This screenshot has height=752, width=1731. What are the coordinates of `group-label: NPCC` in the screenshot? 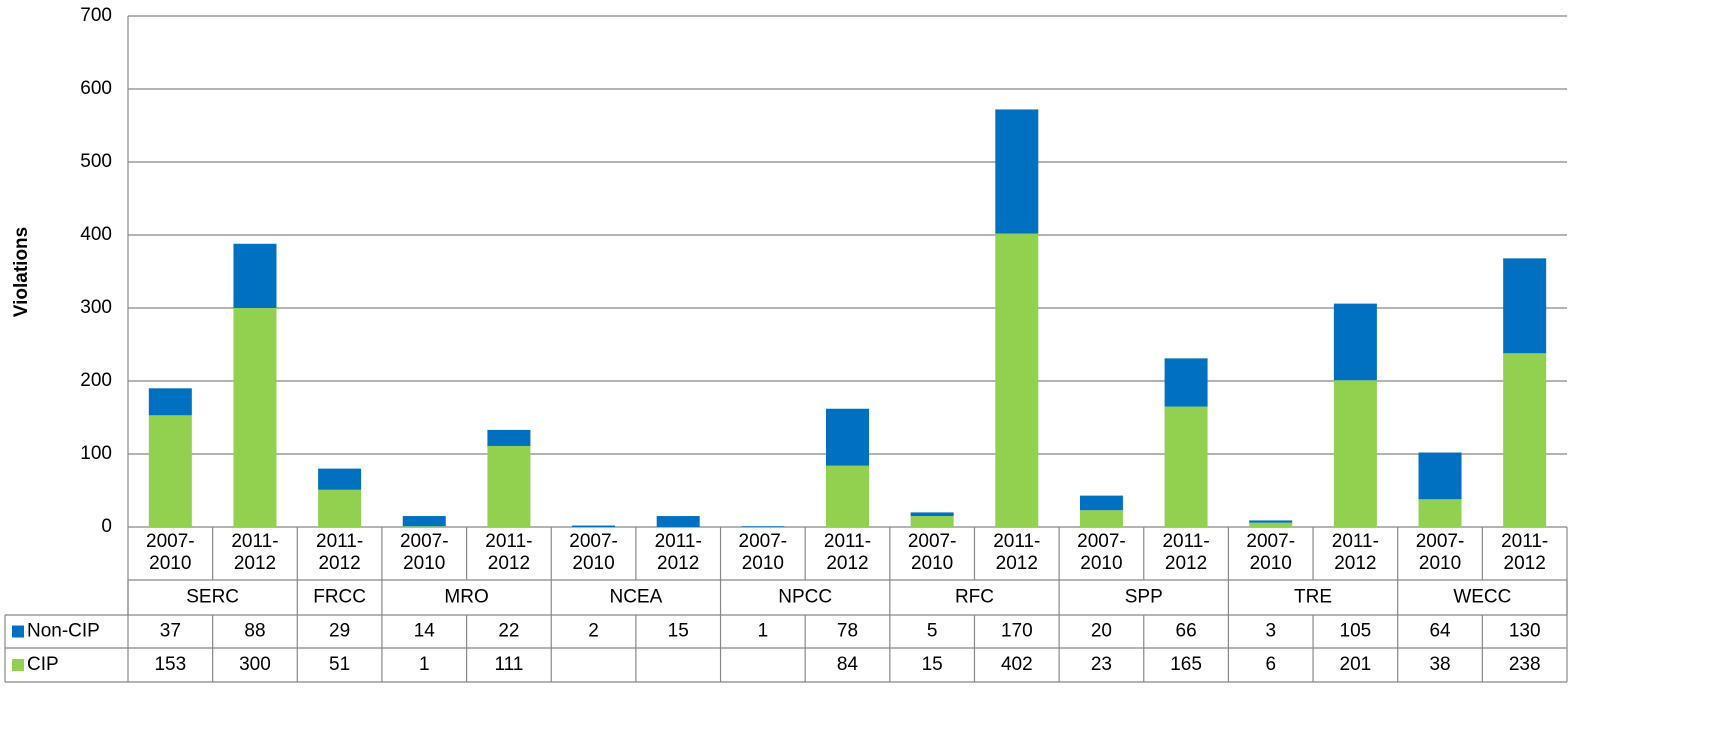 It's located at (805, 597).